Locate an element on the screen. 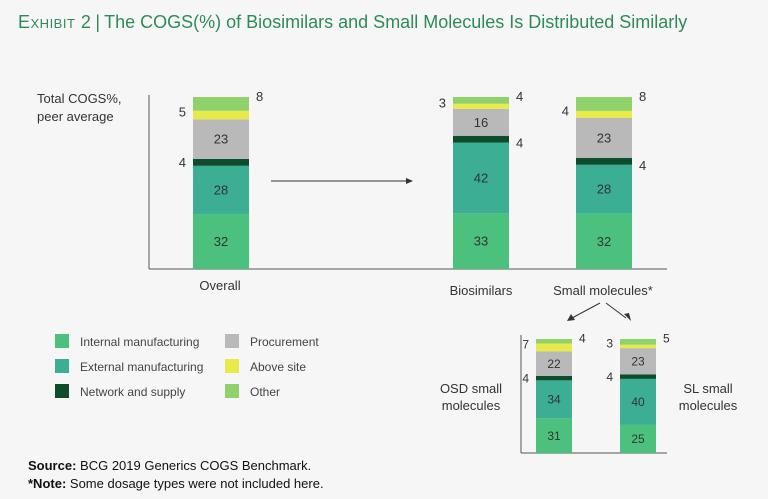 This screenshot has width=768, height=499. exhibit-label: Exhibit 2 is located at coordinates (55, 22).